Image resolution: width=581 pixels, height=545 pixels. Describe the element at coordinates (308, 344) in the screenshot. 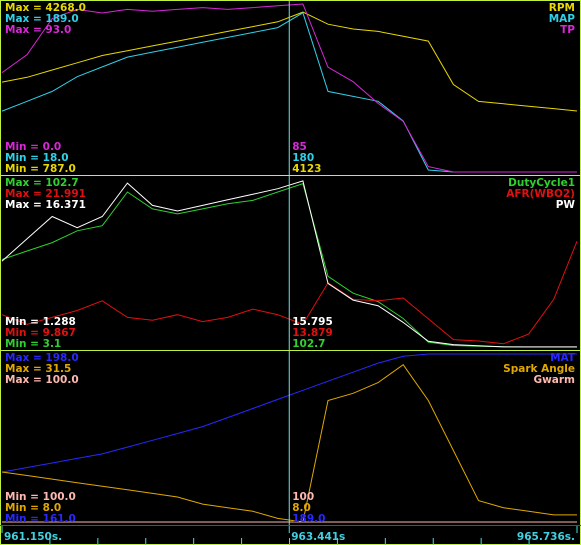

I see `cursor-value: 102.7` at that location.